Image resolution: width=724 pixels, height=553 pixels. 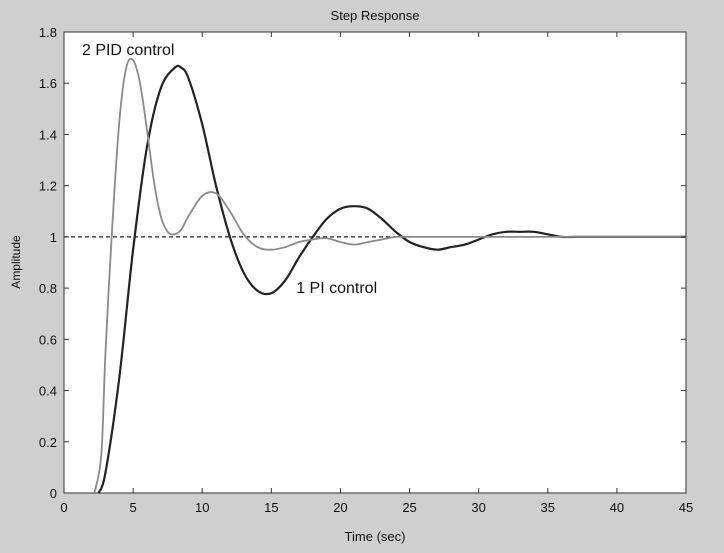 What do you see at coordinates (617, 507) in the screenshot?
I see `x-tick-label: 40` at bounding box center [617, 507].